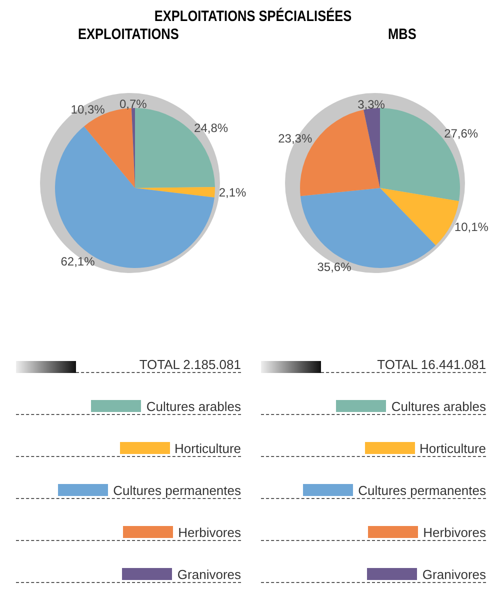 The image size is (500, 606). What do you see at coordinates (88, 109) in the screenshot?
I see `data-label: 10,3%` at bounding box center [88, 109].